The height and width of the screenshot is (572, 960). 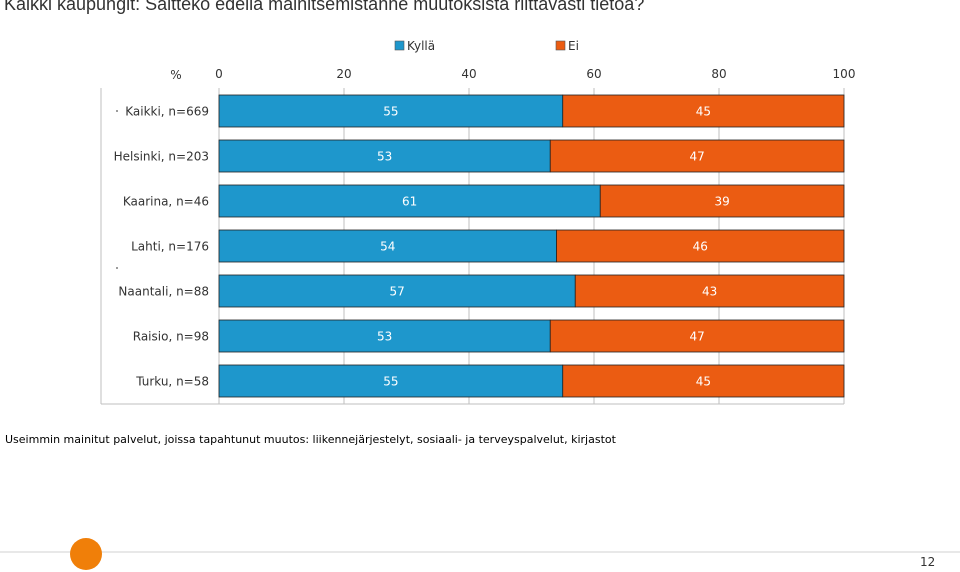 I want to click on legend-label-yes: Kyllä, so click(x=421, y=46).